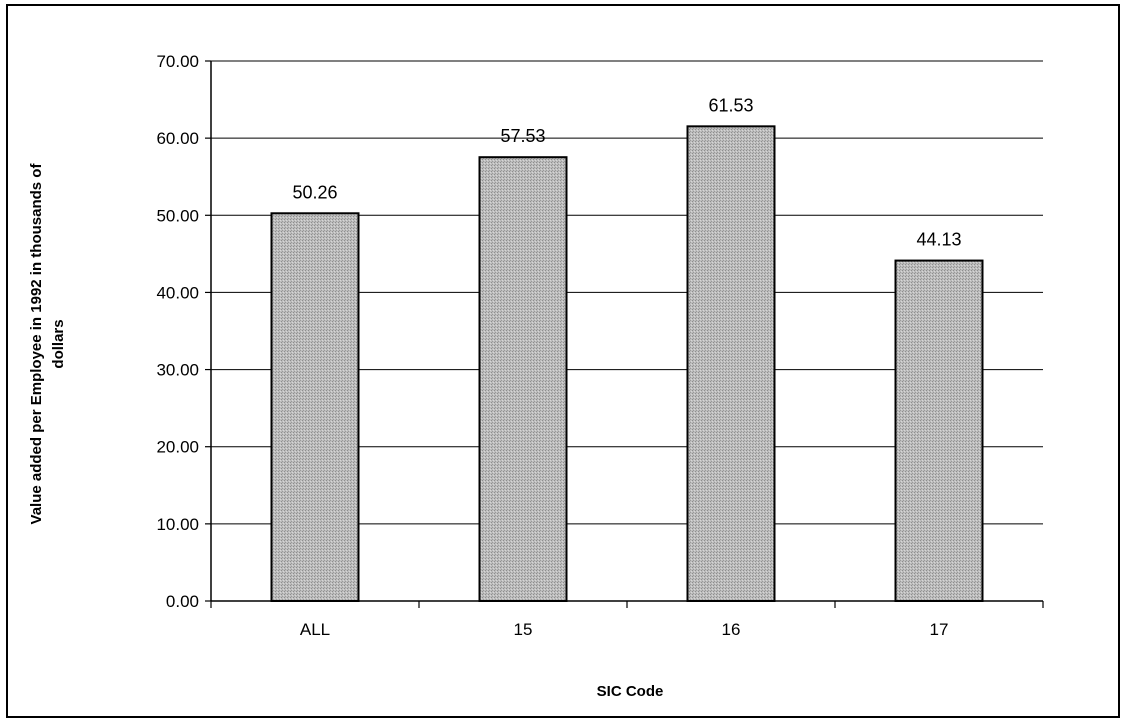 The height and width of the screenshot is (721, 1127). Describe the element at coordinates (177, 215) in the screenshot. I see `y-tick-label: 50.00` at that location.